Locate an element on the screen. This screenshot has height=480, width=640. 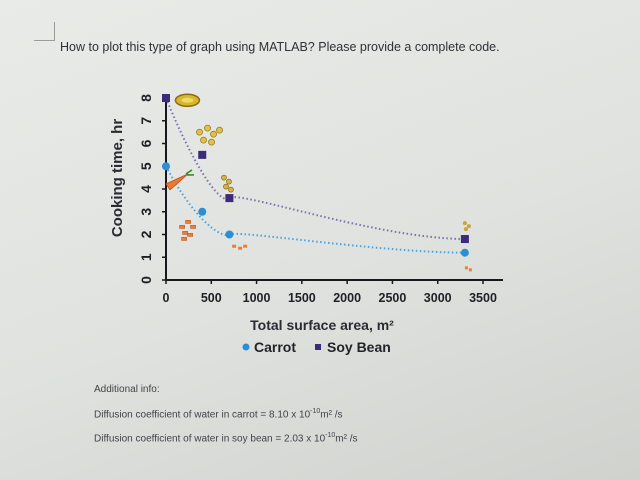
legend-soy-label: Soy Bean is located at coordinates (359, 347).